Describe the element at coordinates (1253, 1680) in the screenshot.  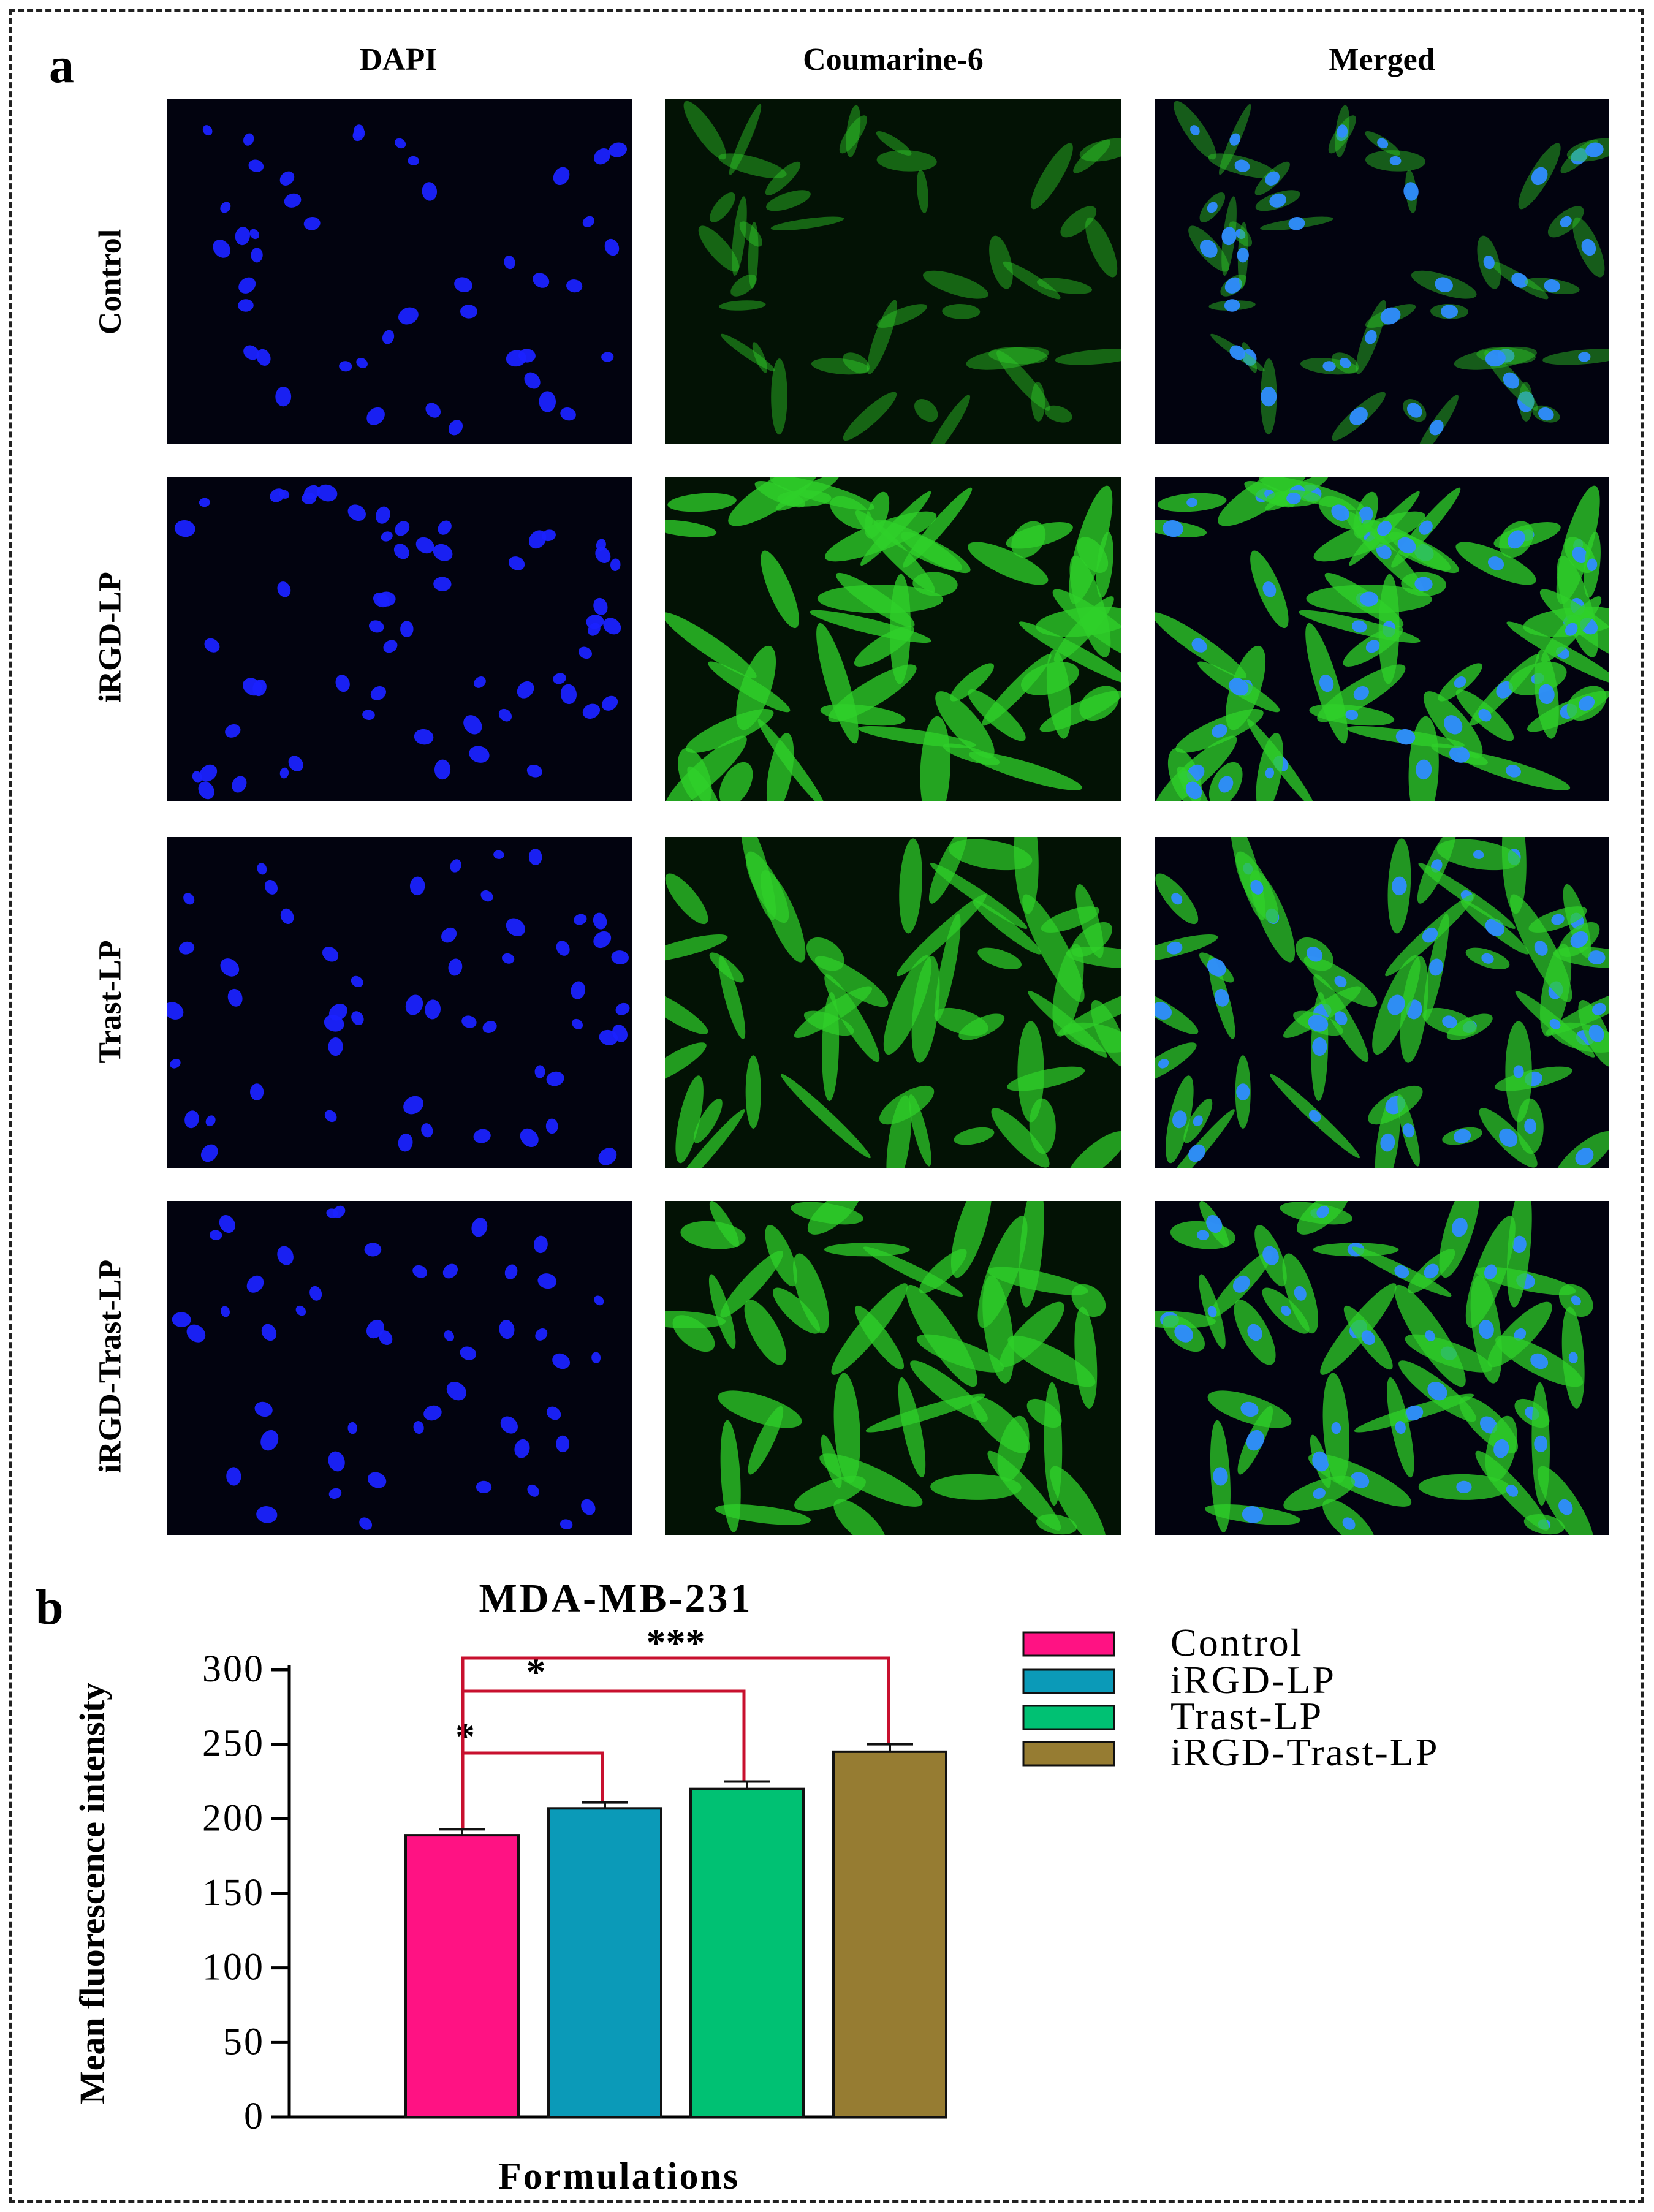
I see `legend-label-irgd-lp: iRGD-LP` at that location.